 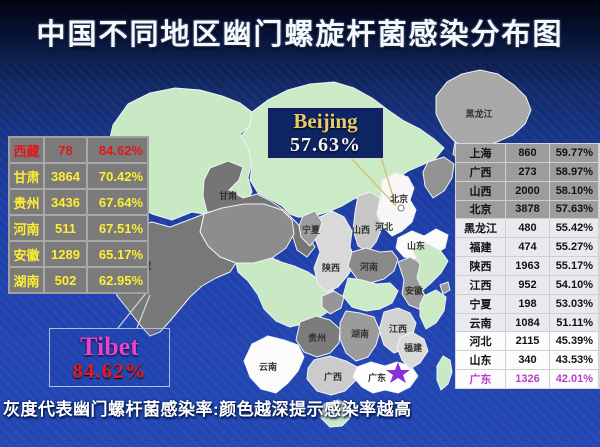 What do you see at coordinates (65, 280) in the screenshot?
I see `count-cell: 502` at bounding box center [65, 280].